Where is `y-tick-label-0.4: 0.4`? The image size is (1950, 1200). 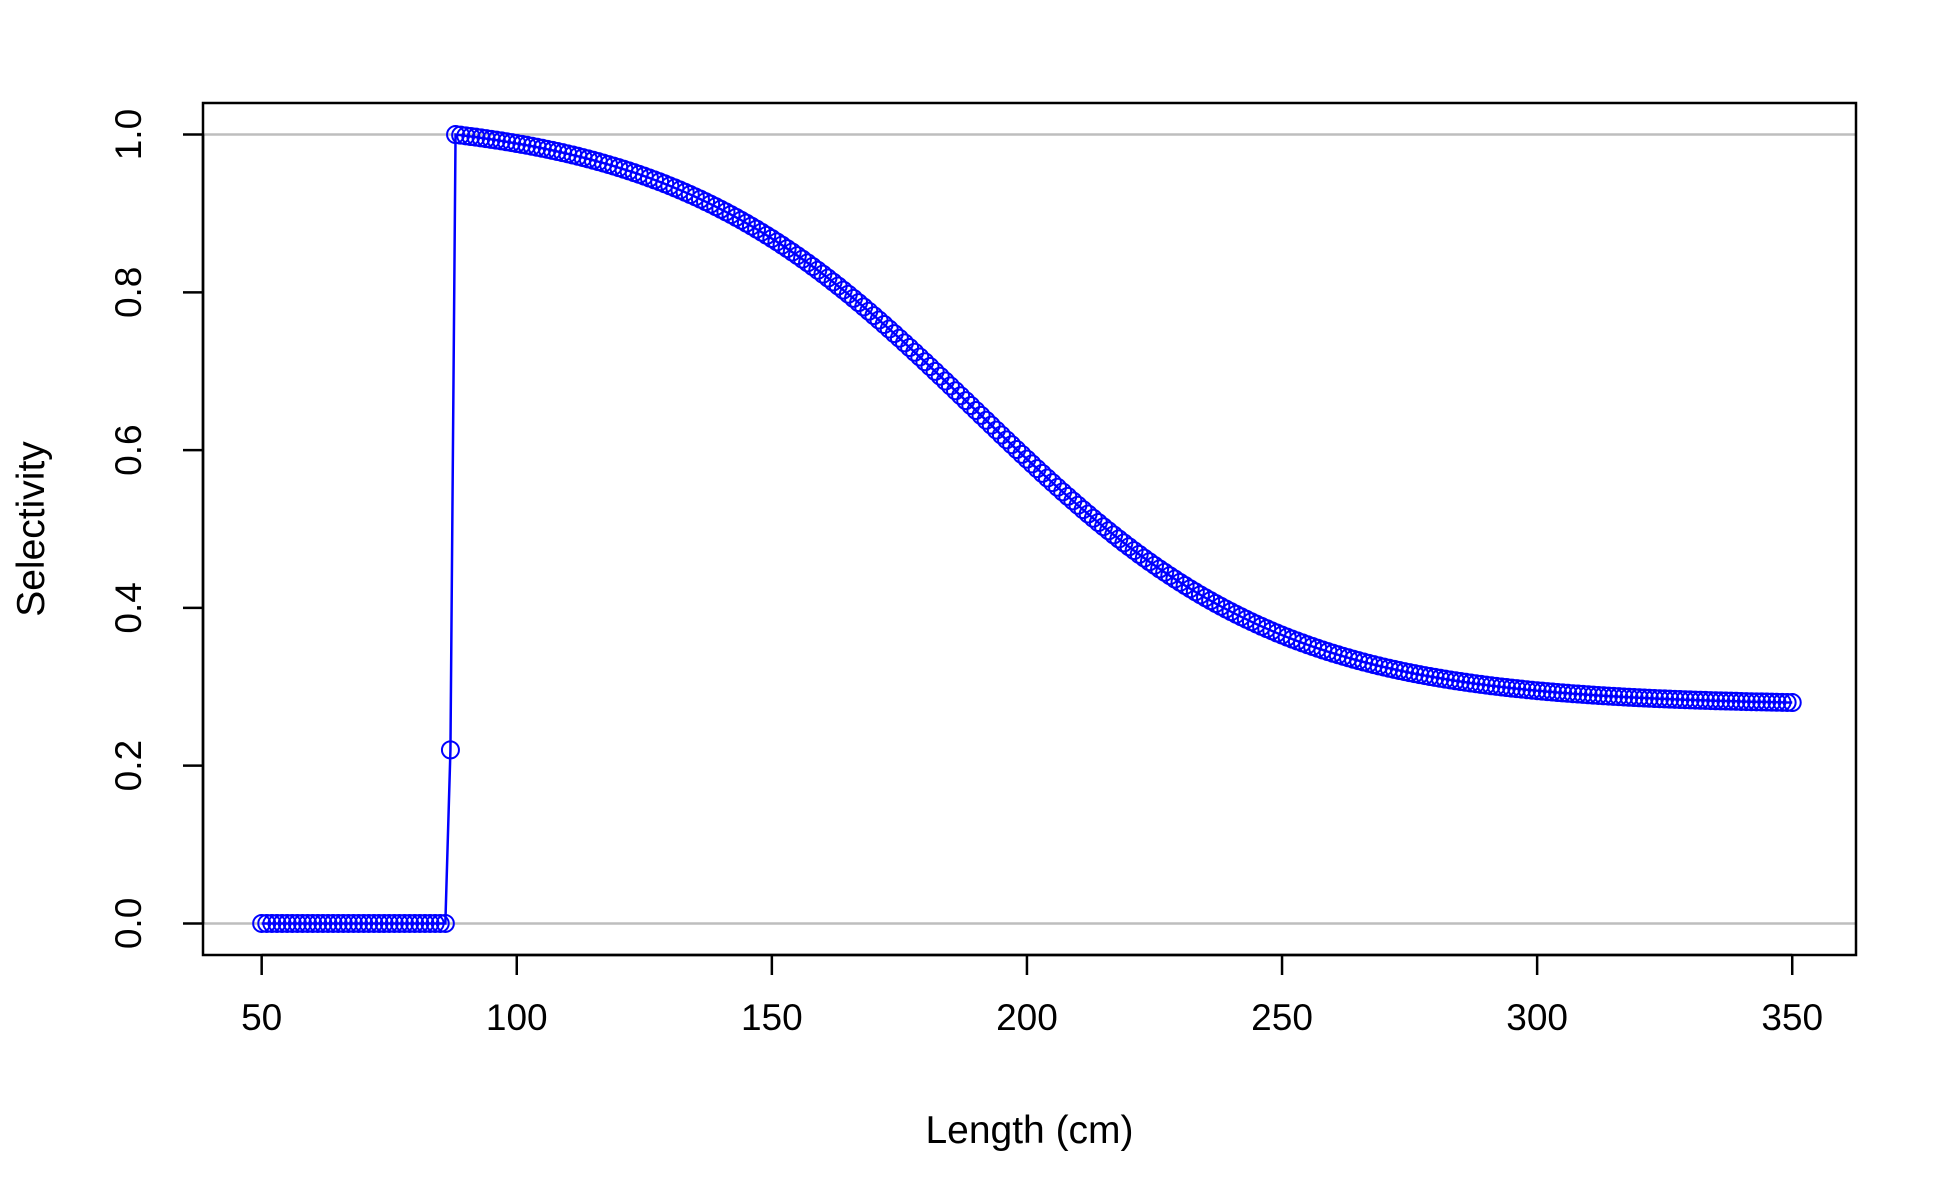 y-tick-label-0.4: 0.4 is located at coordinates (128, 607).